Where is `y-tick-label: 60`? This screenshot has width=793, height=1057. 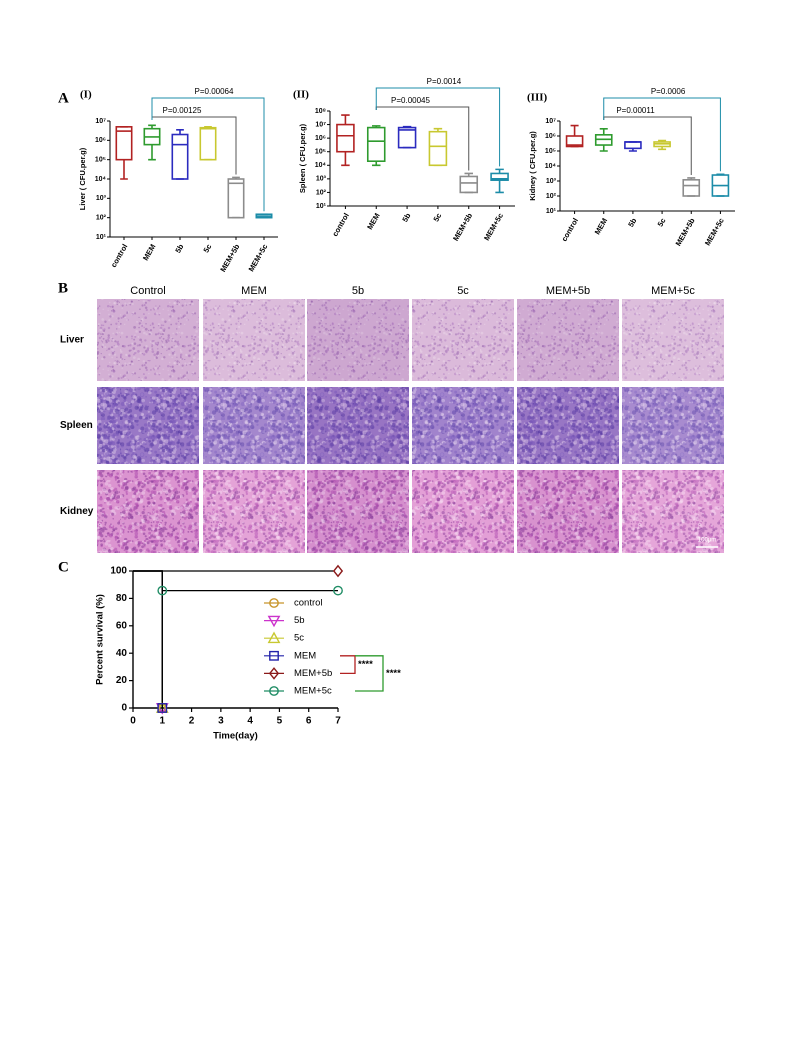 y-tick-label: 60 is located at coordinates (122, 625).